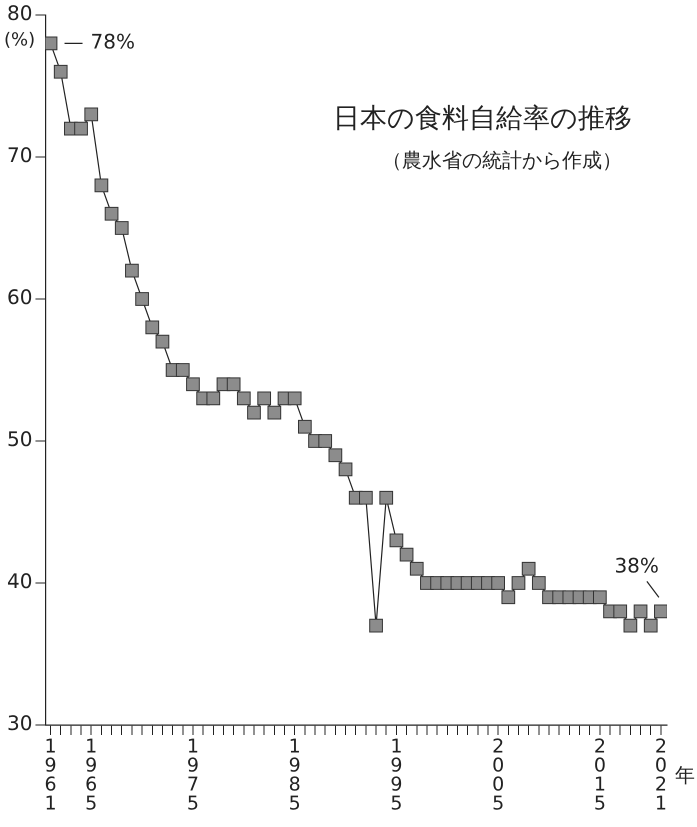 Image resolution: width=697 pixels, height=827 pixels. What do you see at coordinates (19, 581) in the screenshot?
I see `y-tick-label: 40` at bounding box center [19, 581].